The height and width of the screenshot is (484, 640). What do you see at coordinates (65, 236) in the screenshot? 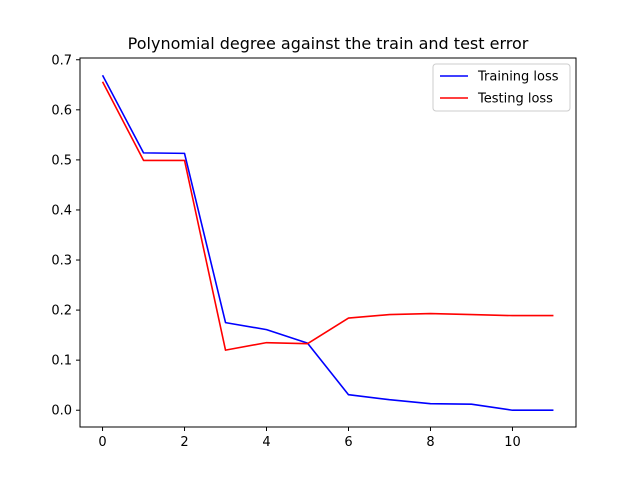
I see `y-axis: 0.0 0.1 0.2 0.3 0.4 0.5 0.6 0.7` at bounding box center [65, 236].